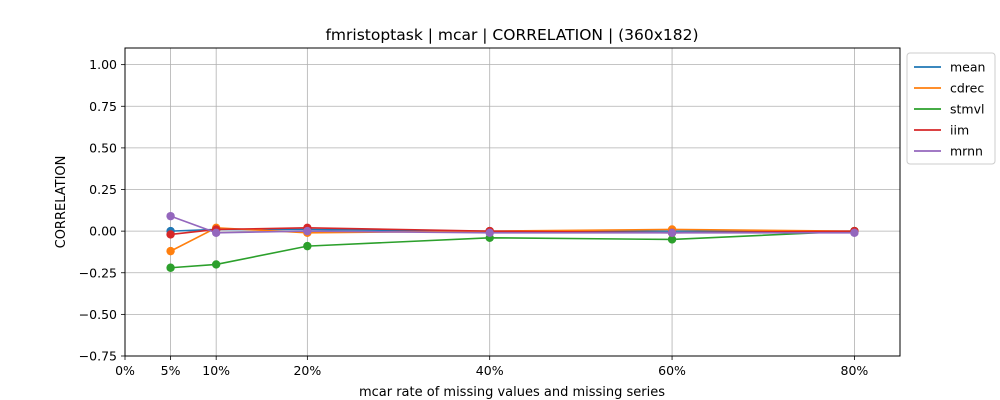 The height and width of the screenshot is (400, 1000). What do you see at coordinates (103, 231) in the screenshot?
I see `y-tick-label: 0.00` at bounding box center [103, 231].